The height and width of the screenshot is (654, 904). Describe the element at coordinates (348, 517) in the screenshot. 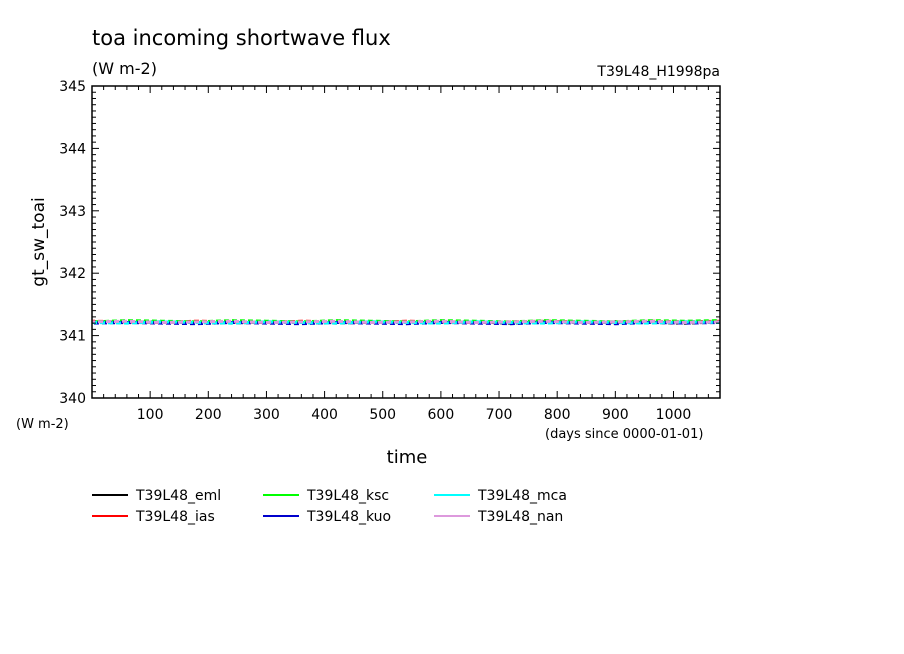

I see `legend-label-T39L48_kuo: T39L48_kuo` at that location.